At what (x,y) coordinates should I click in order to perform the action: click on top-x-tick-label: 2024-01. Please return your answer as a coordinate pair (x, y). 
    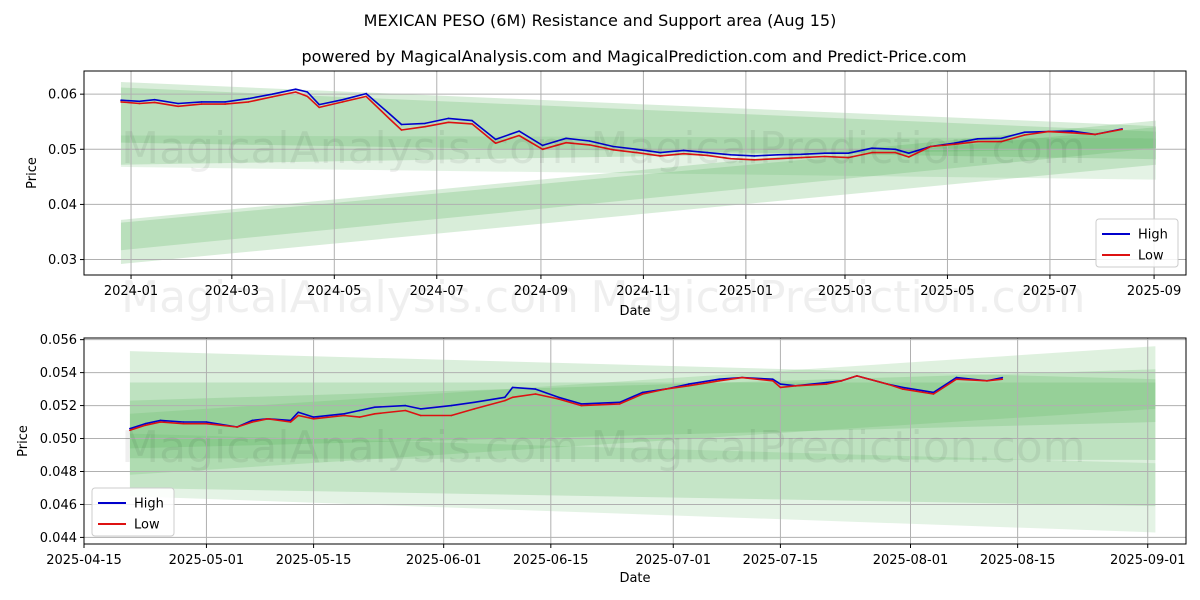
    Looking at the image, I should click on (131, 291).